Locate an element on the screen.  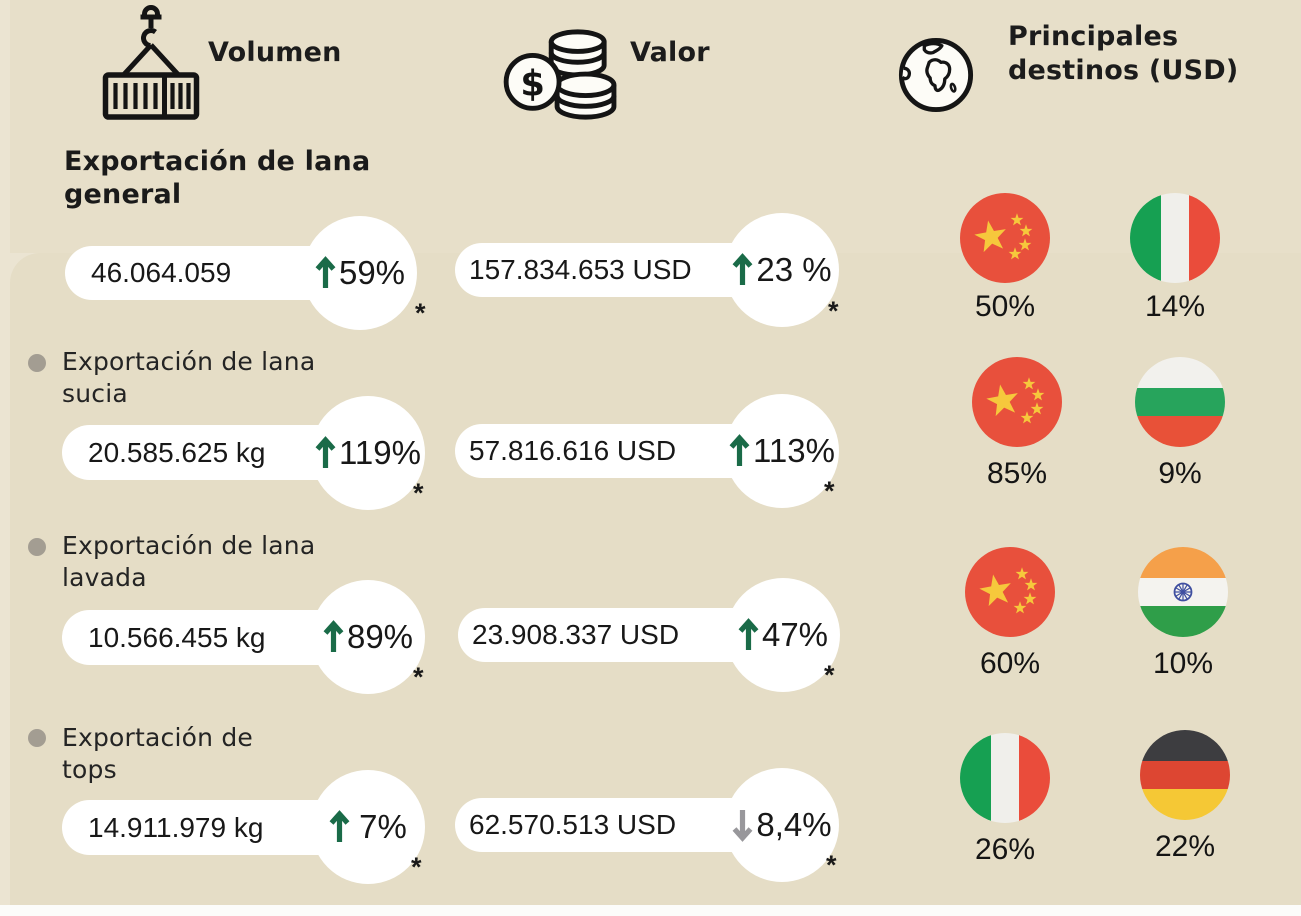
destination-share: 22% is located at coordinates (1185, 846).